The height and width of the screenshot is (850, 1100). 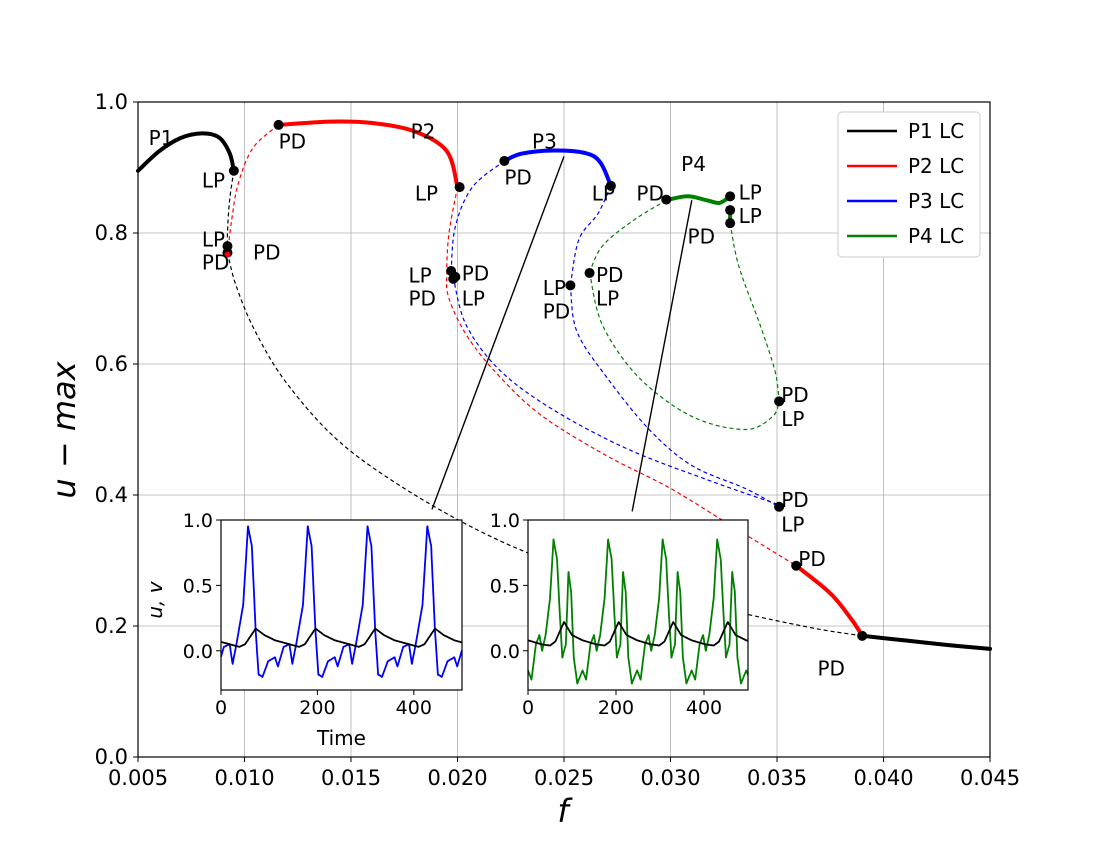 I want to click on y-tick-label: 1.0, so click(x=111, y=102).